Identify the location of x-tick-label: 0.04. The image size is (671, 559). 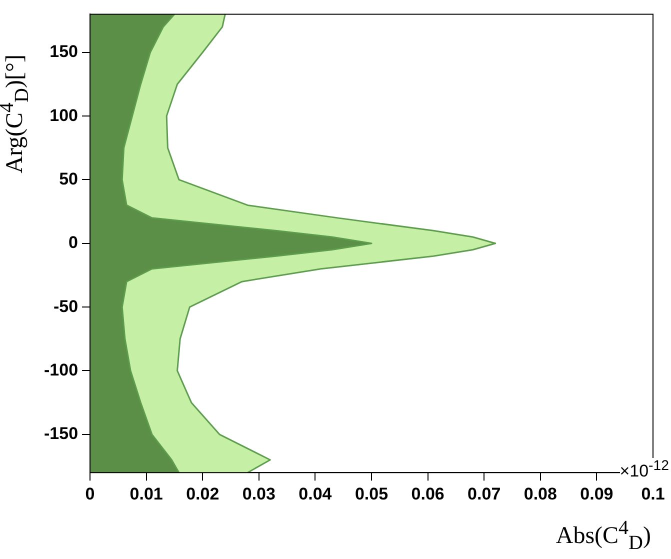
(315, 494).